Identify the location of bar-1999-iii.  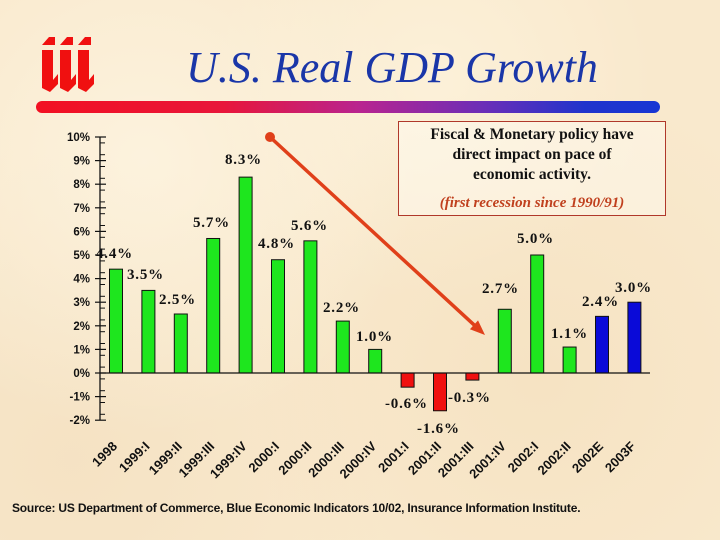
(213, 305).